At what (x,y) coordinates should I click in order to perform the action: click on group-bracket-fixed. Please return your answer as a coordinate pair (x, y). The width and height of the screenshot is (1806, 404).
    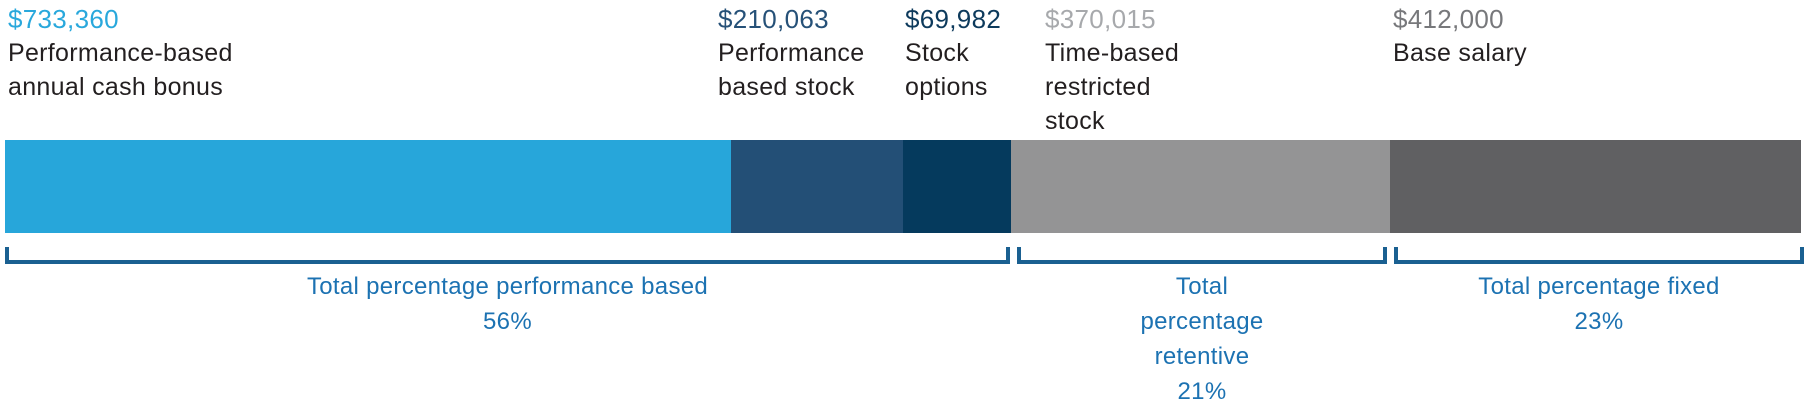
    Looking at the image, I should click on (1599, 255).